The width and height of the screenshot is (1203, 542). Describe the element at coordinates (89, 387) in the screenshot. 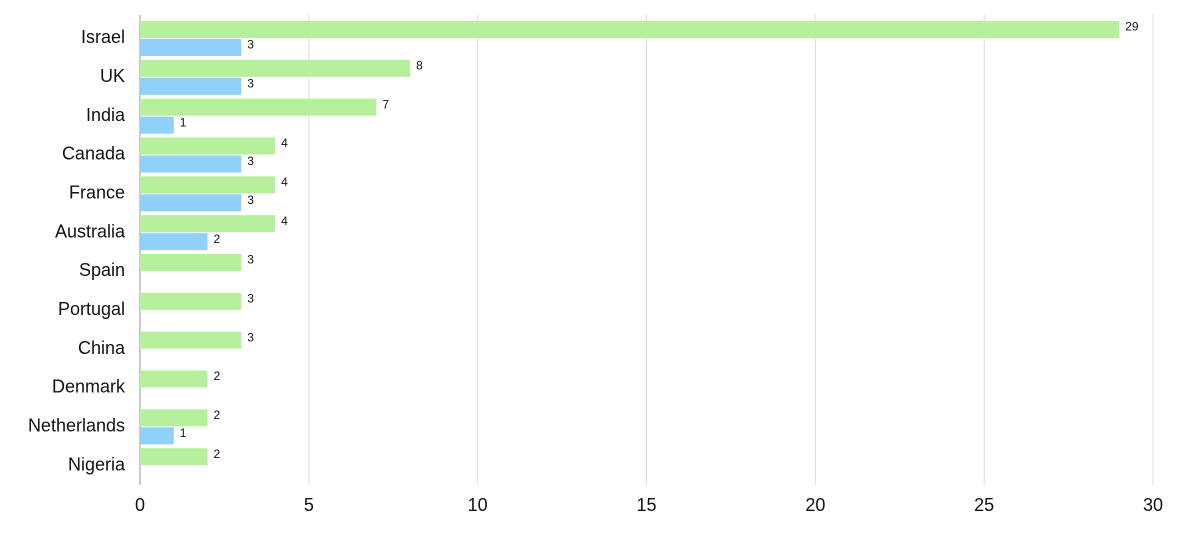

I see `y-tick-label: Denmark` at that location.